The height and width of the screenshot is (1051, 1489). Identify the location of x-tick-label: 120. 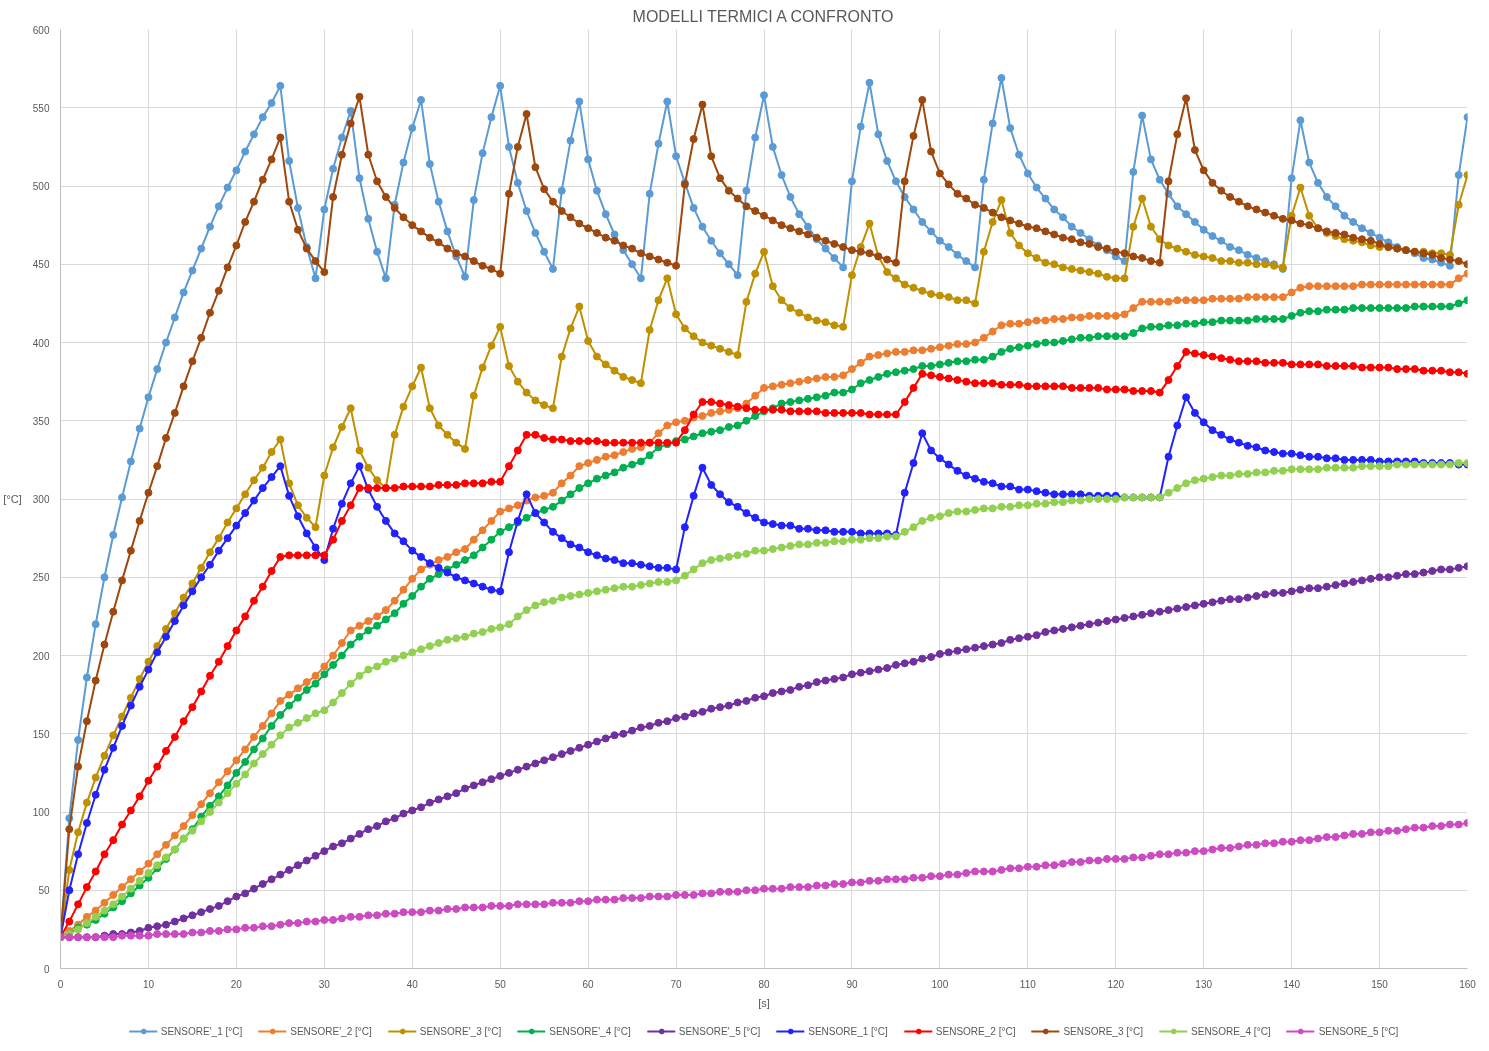
(1116, 984).